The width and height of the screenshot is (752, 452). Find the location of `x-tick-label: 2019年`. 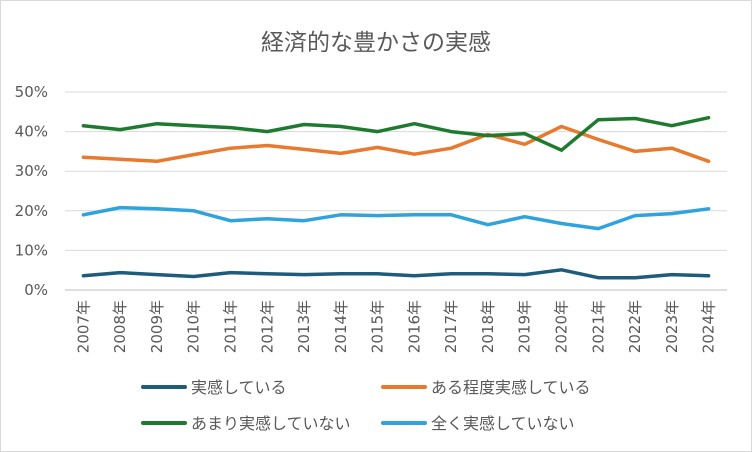

x-tick-label: 2019年 is located at coordinates (525, 326).